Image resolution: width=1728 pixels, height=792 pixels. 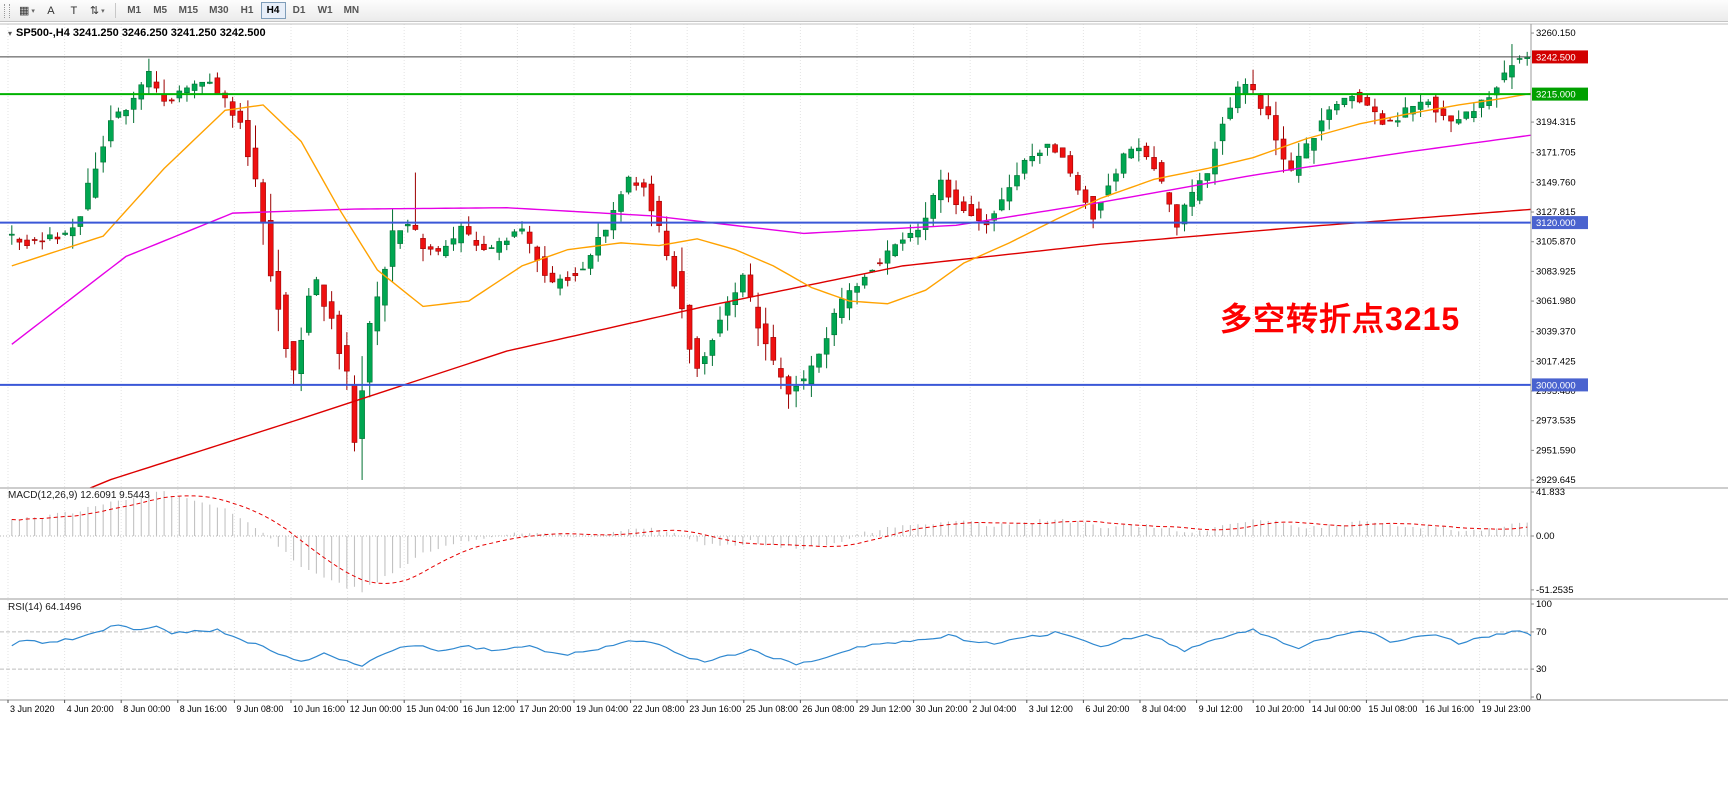 I want to click on timeframe-m30-button: M30, so click(x=218, y=10).